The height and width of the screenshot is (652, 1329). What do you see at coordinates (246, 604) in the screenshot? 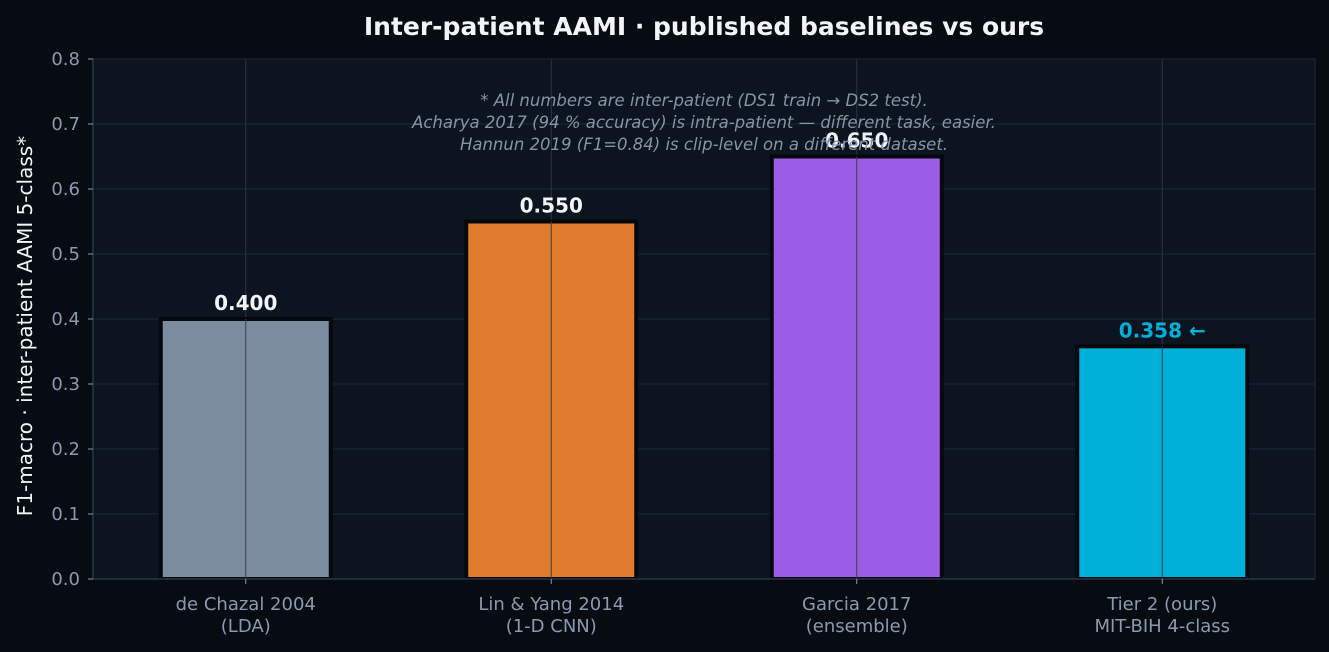
I see `x-tick-label: de Chazal 2004` at bounding box center [246, 604].